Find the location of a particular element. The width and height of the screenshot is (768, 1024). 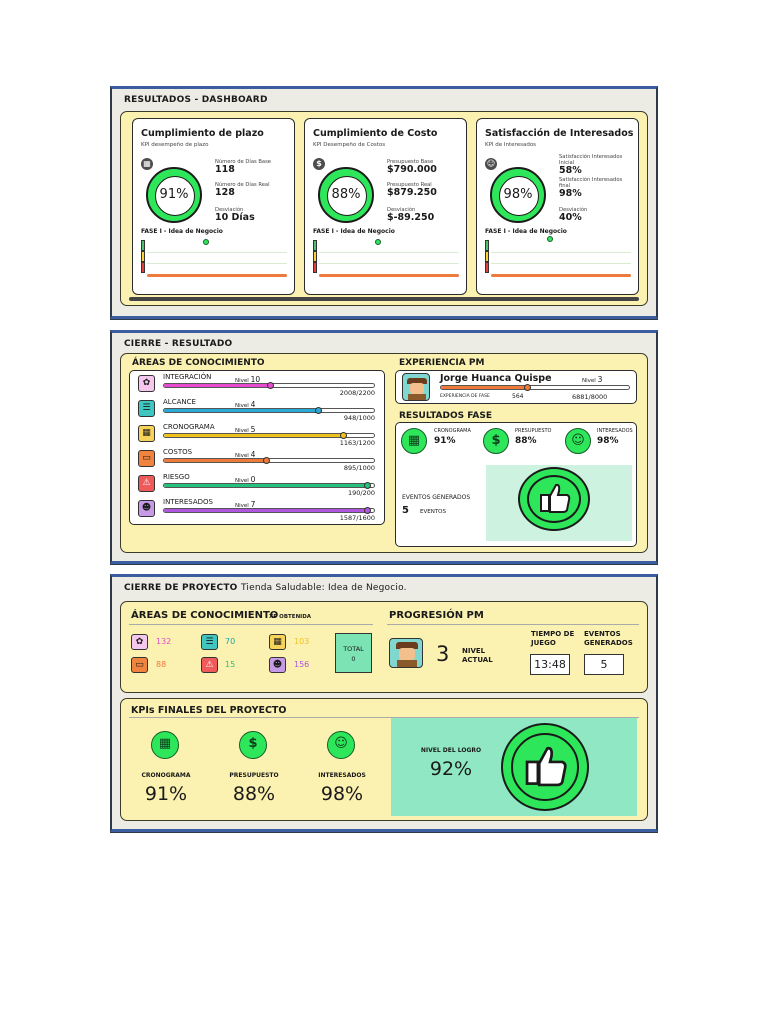

metric-real: Presupuesto Real $879.250 is located at coordinates (412, 190).